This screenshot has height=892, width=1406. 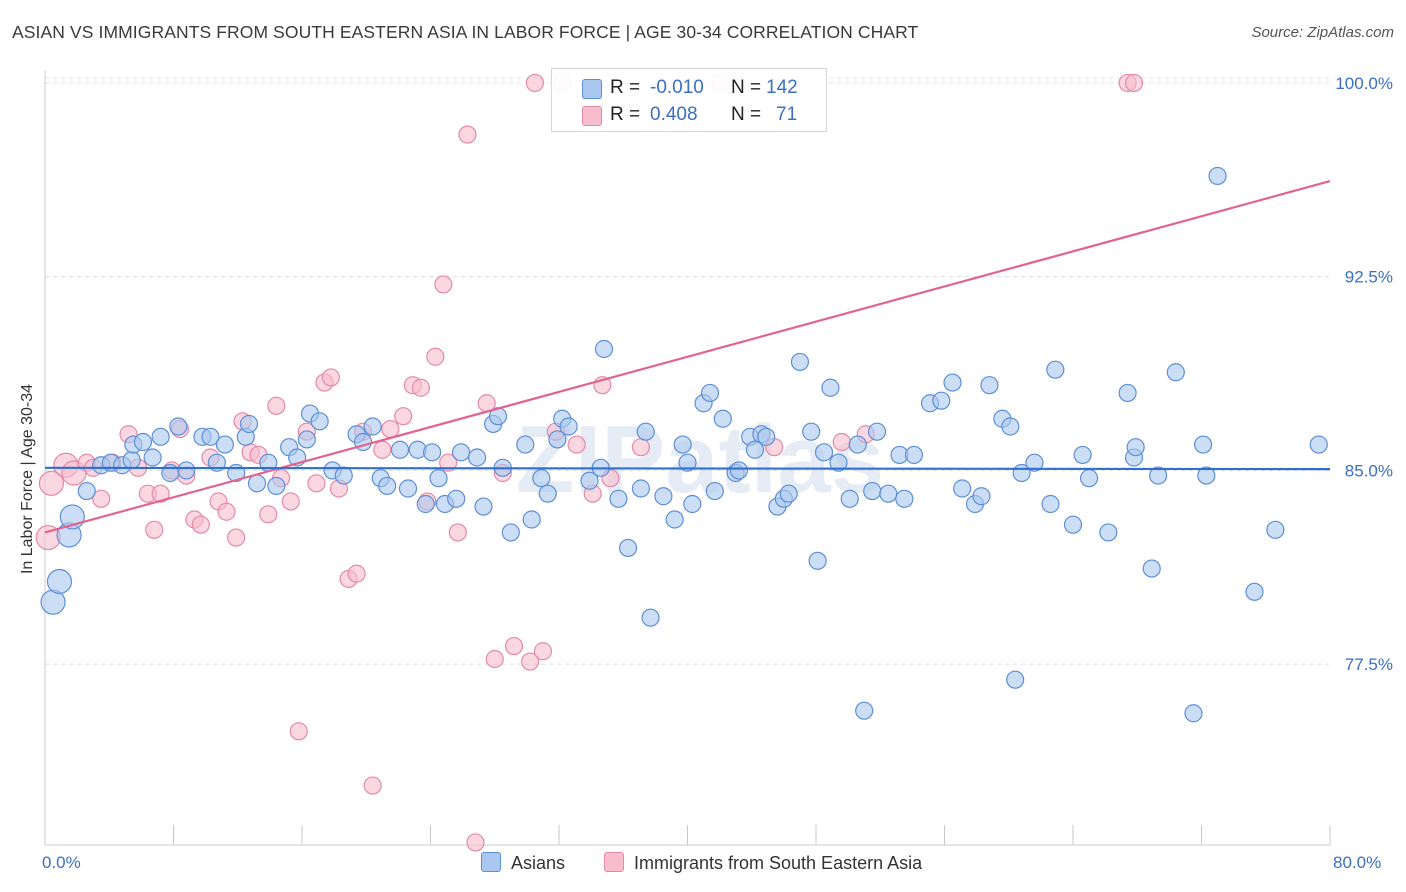 I want to click on bottom-legend-immigrants: Immigrants from South Eastern Asia, so click(x=763, y=863).